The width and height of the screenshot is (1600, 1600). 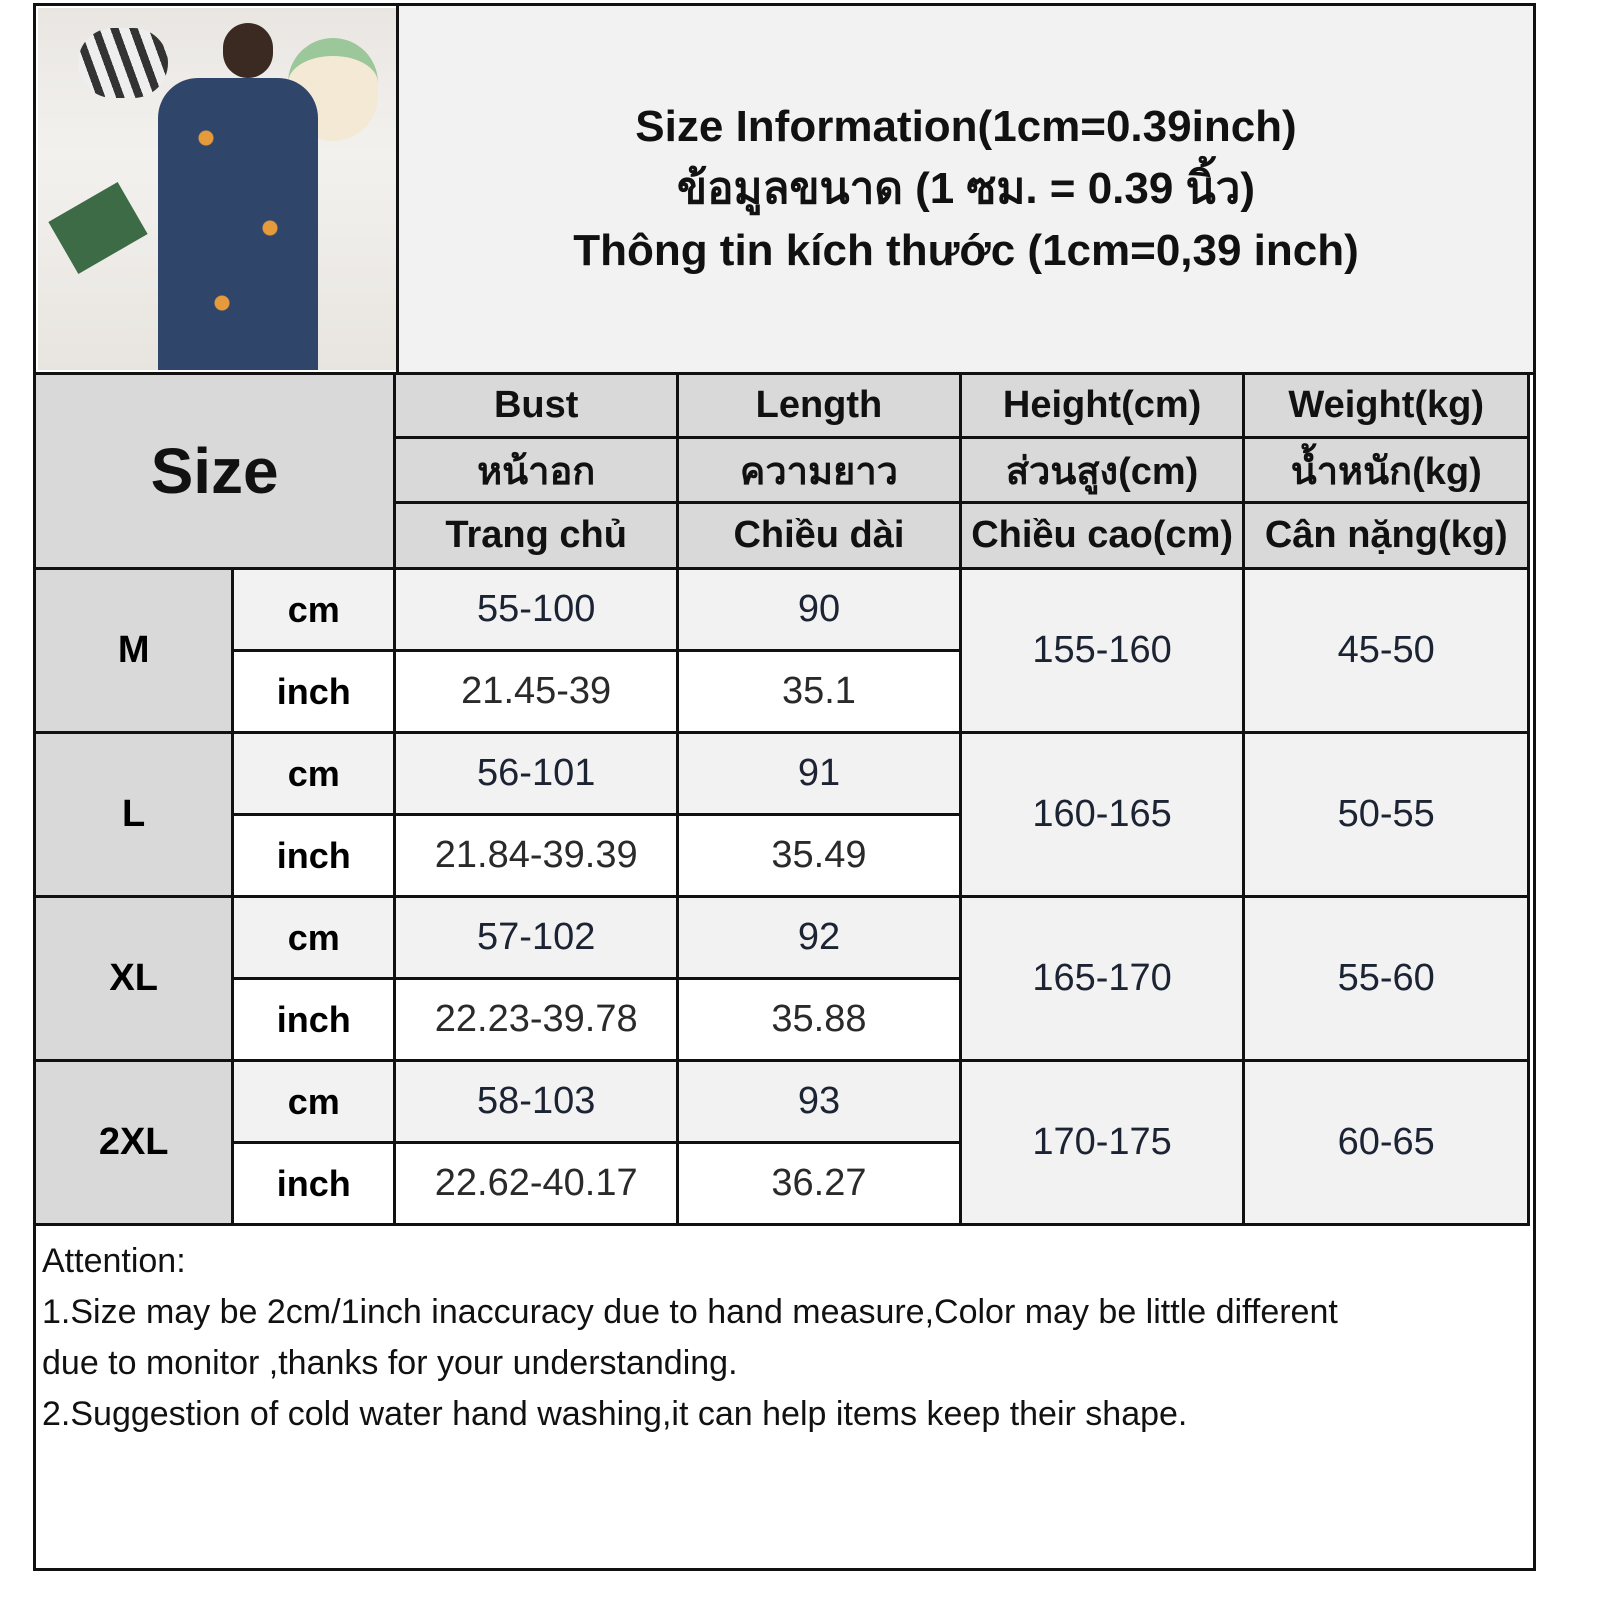 I want to click on bust-cm: 55-100, so click(x=536, y=609).